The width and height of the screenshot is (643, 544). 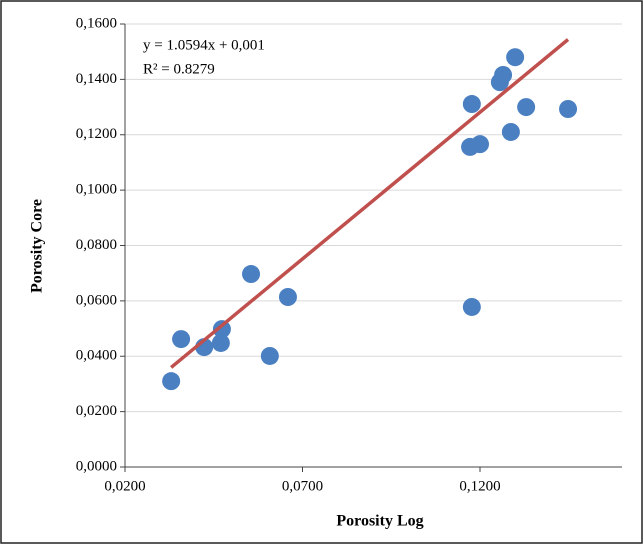 I want to click on x-tick-label: 0,0700, so click(x=302, y=486).